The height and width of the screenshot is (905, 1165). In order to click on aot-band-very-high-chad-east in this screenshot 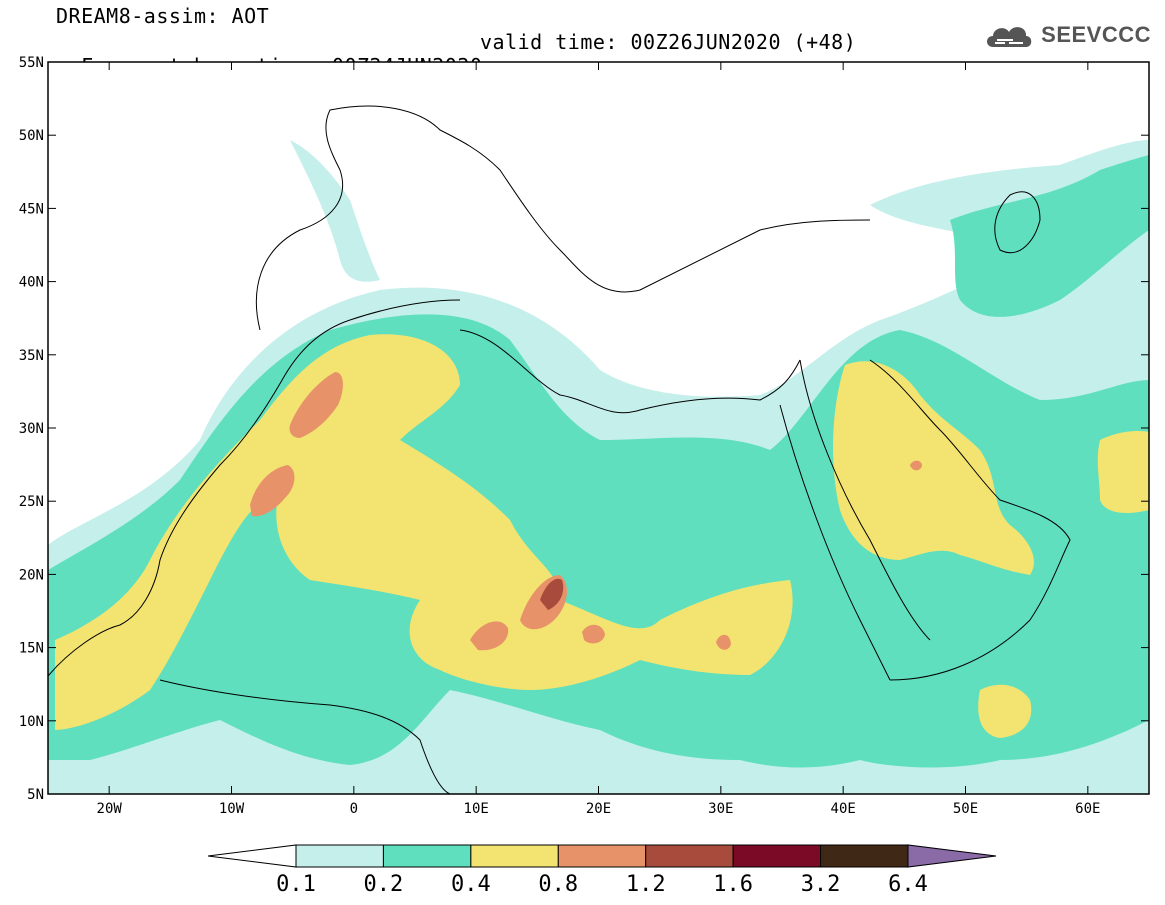, I will do `click(593, 634)`.